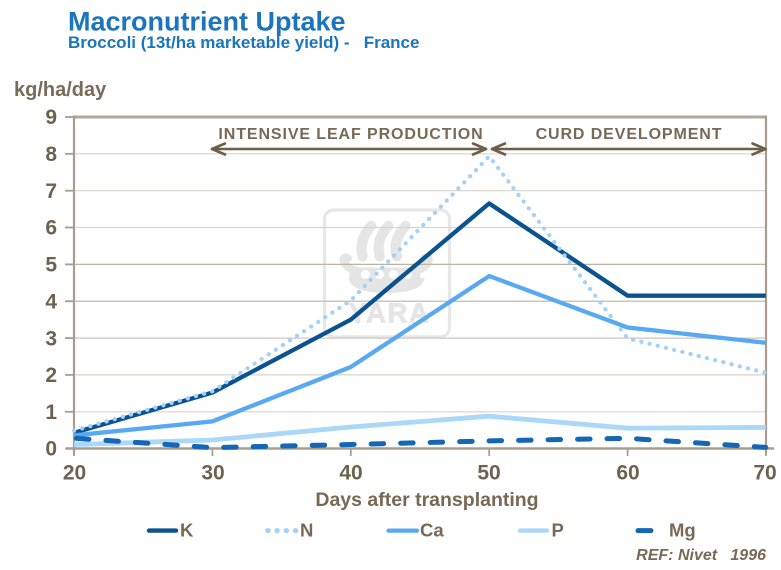 The image size is (781, 570). I want to click on svg-text: Macronutrient Uptake, so click(207, 22).